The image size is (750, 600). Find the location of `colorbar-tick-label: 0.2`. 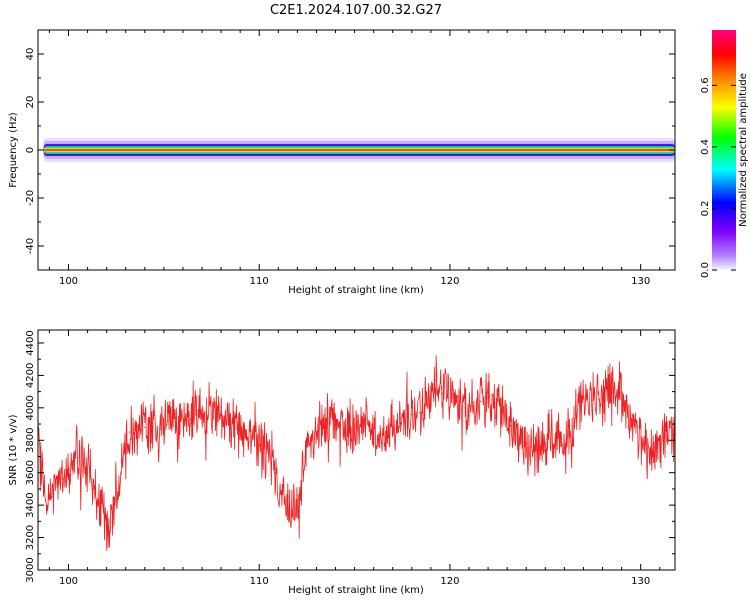

colorbar-tick-label: 0.2 is located at coordinates (705, 209).